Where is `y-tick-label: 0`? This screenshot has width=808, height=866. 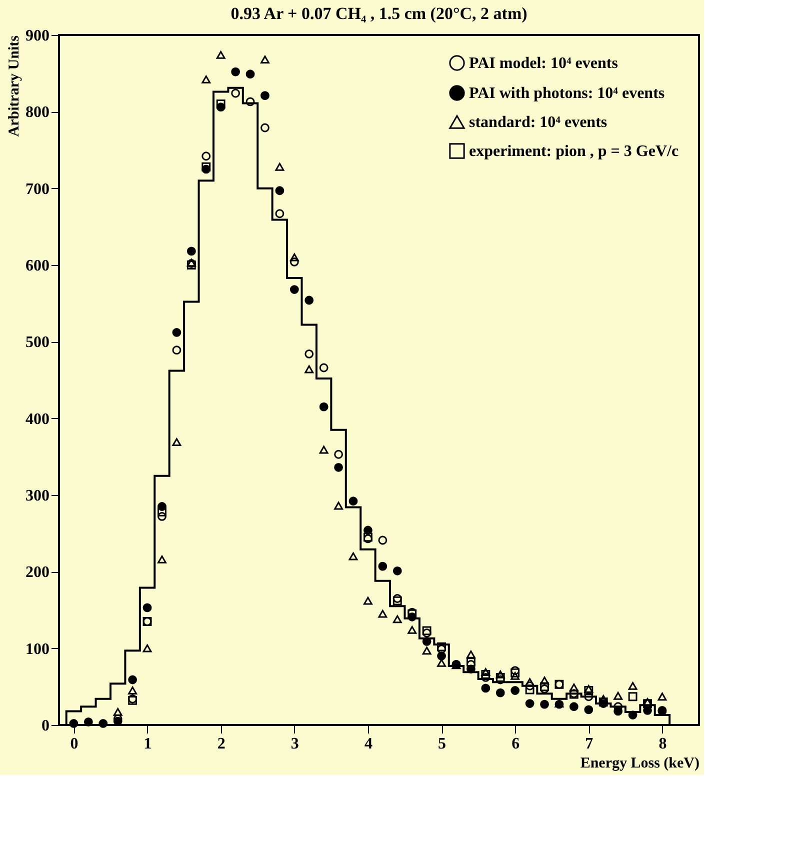 y-tick-label: 0 is located at coordinates (46, 726).